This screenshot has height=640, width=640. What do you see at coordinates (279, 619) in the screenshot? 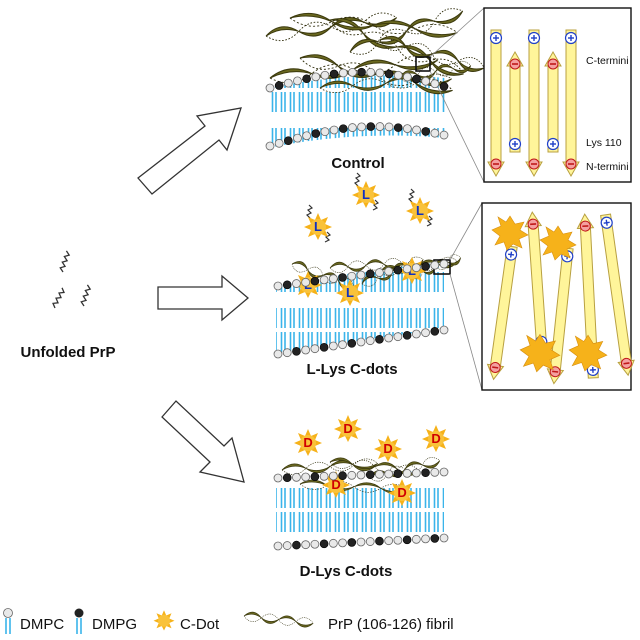
I see `legend-fibril-icon` at bounding box center [279, 619].